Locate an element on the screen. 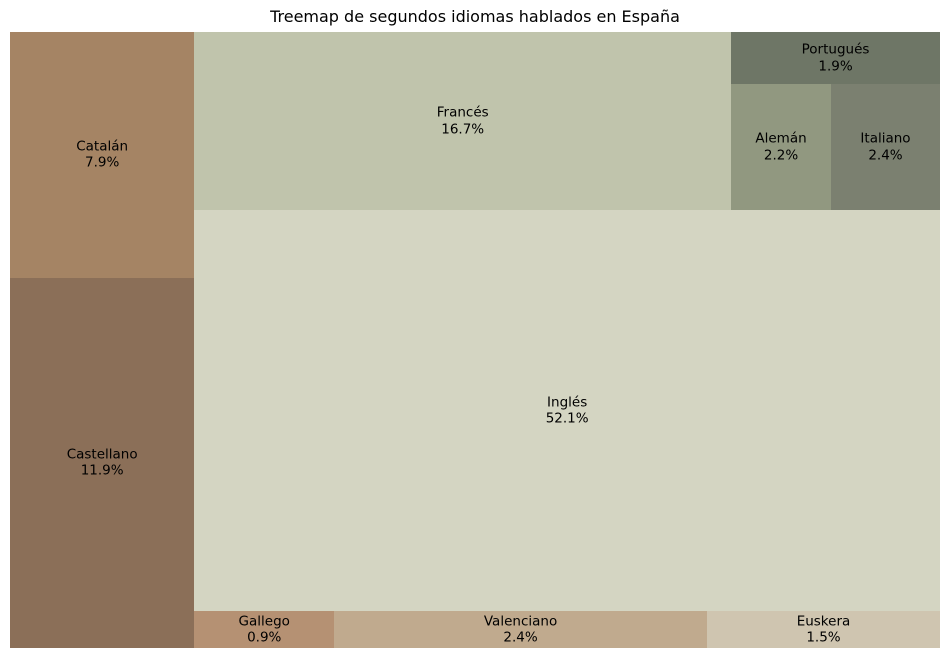 The image size is (950, 658). treemap-tile-castellano is located at coordinates (102, 462).